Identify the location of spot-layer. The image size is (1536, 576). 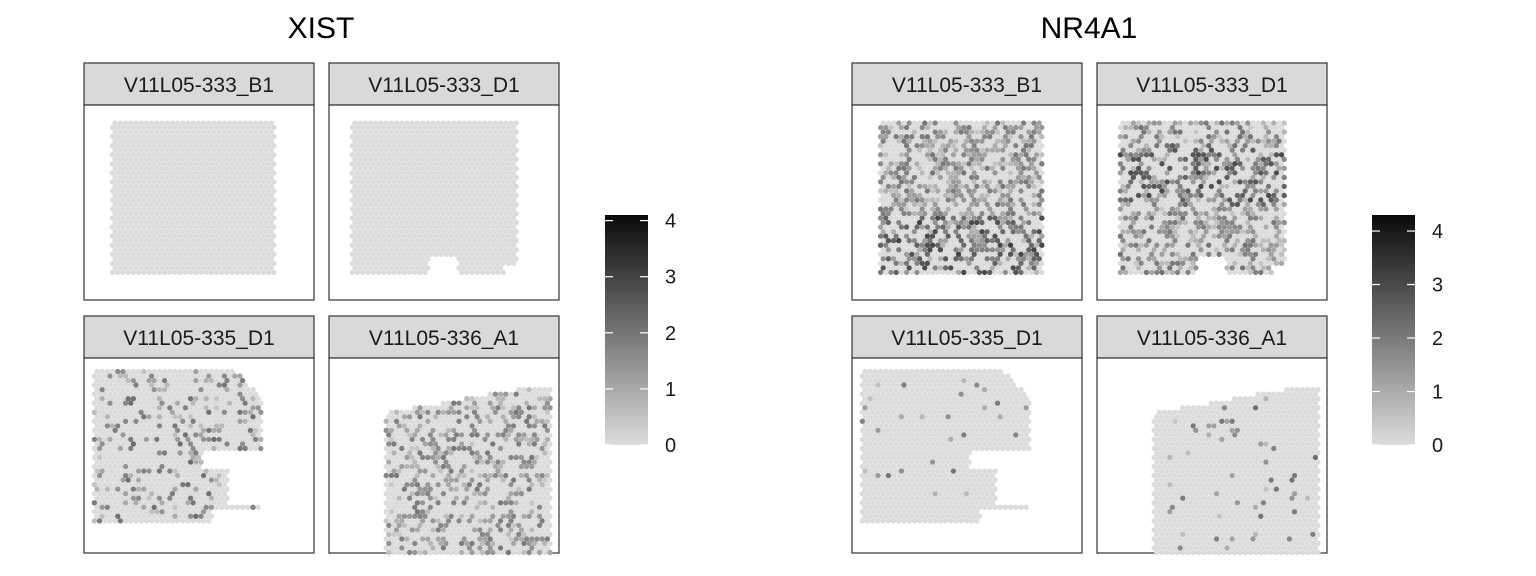
(193, 198).